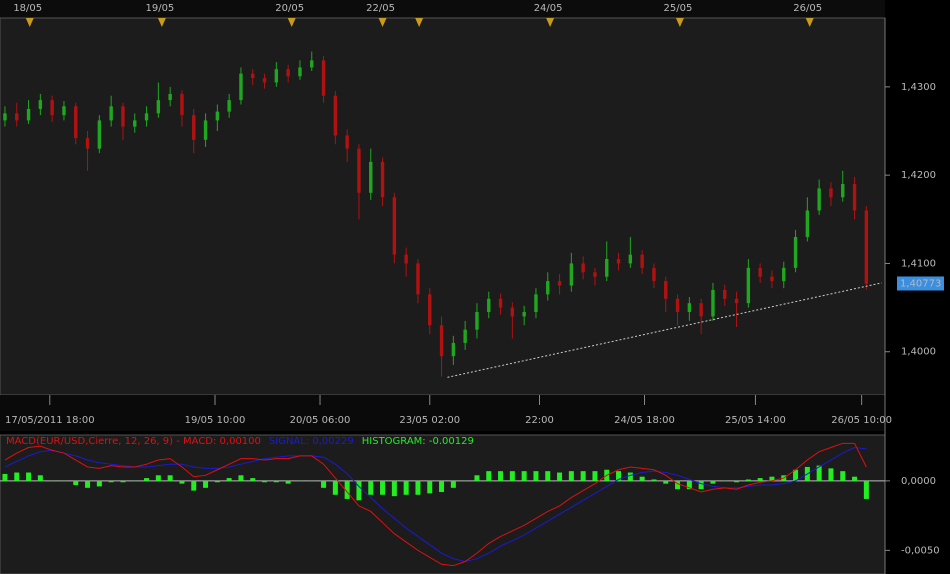  Describe the element at coordinates (918, 481) in the screenshot. I see `y-tick-label: 0,0000` at that location.